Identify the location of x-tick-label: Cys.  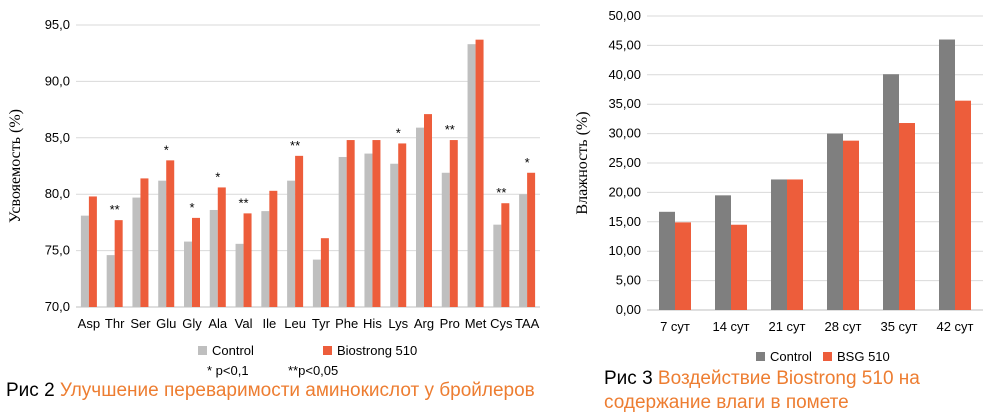
(501, 323).